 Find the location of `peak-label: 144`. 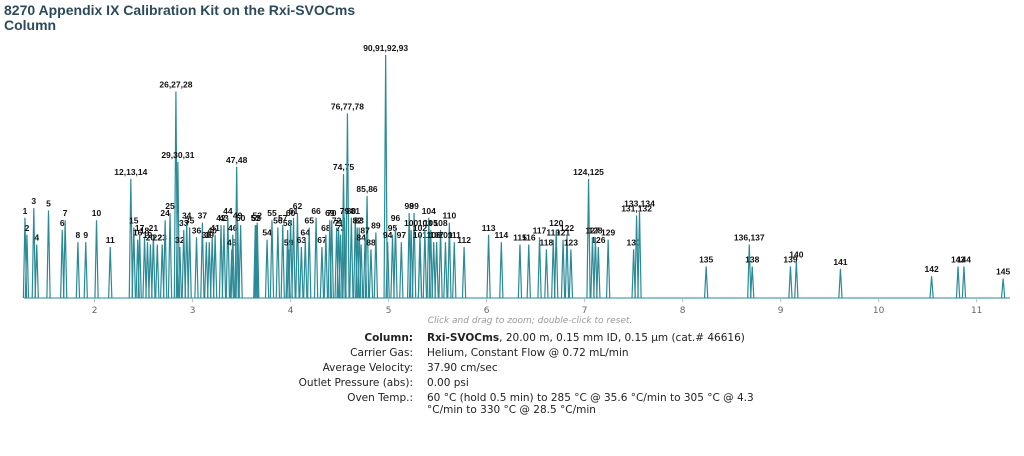

peak-label: 144 is located at coordinates (964, 259).